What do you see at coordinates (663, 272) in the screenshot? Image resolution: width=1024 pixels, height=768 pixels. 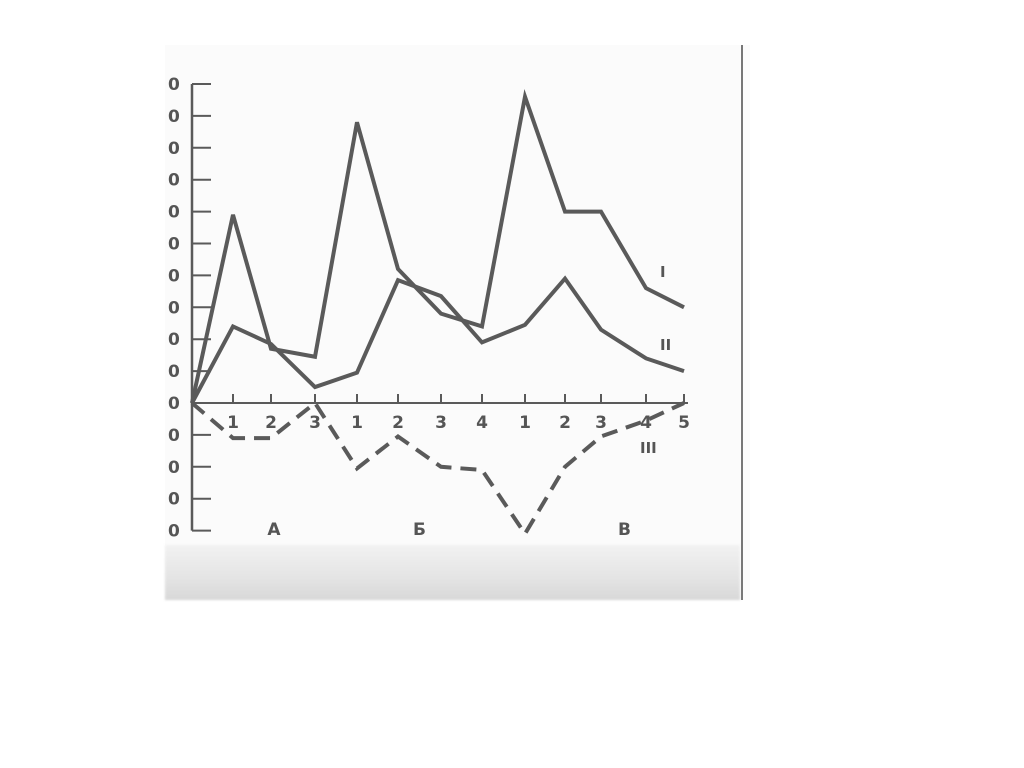 I see `series-label: I` at bounding box center [663, 272].